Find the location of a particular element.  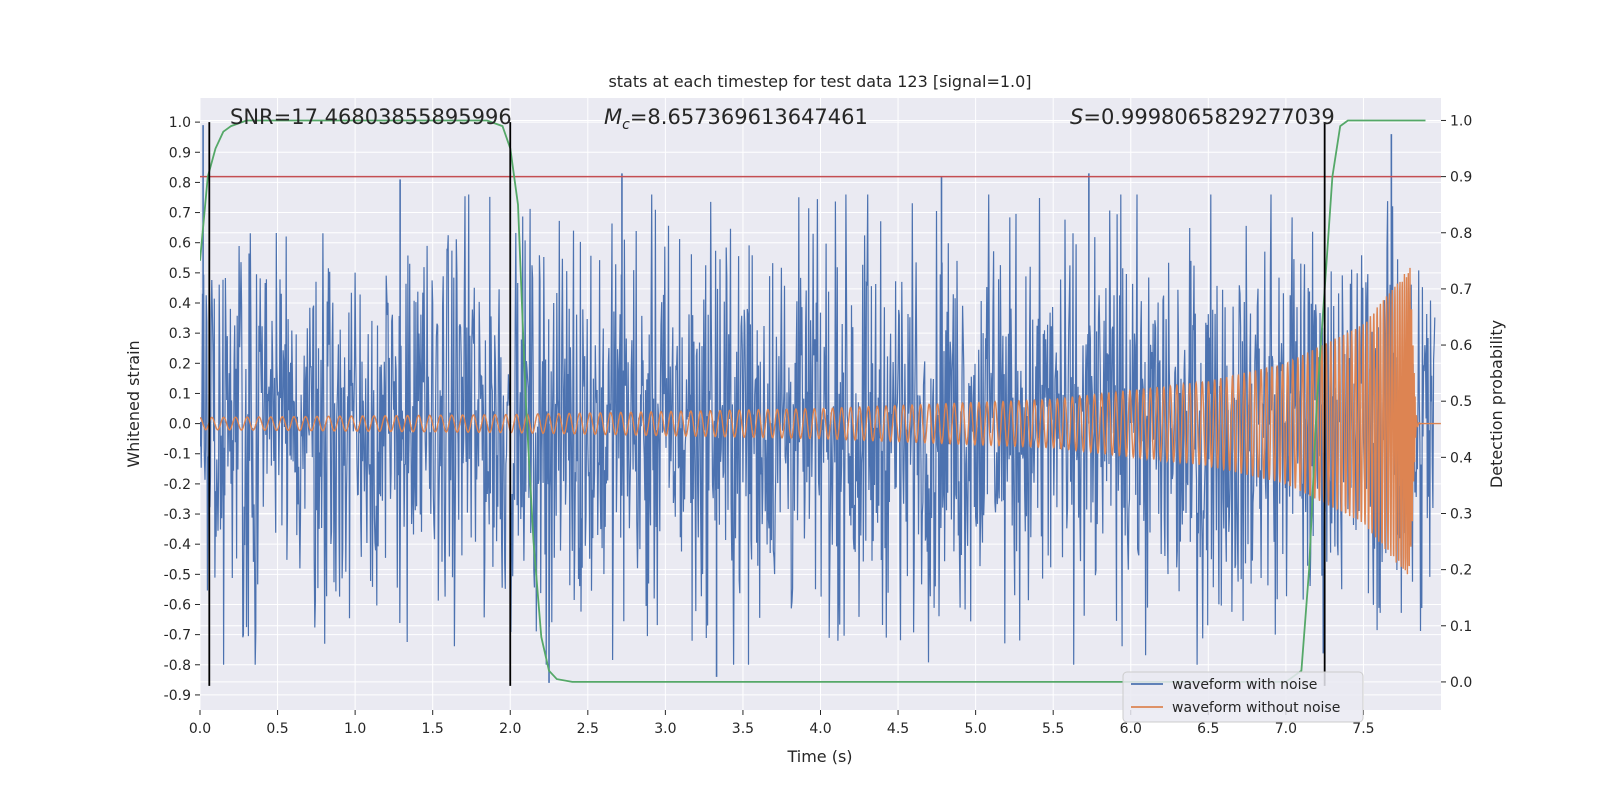

y-tick-label: -0.9 is located at coordinates (177, 696).